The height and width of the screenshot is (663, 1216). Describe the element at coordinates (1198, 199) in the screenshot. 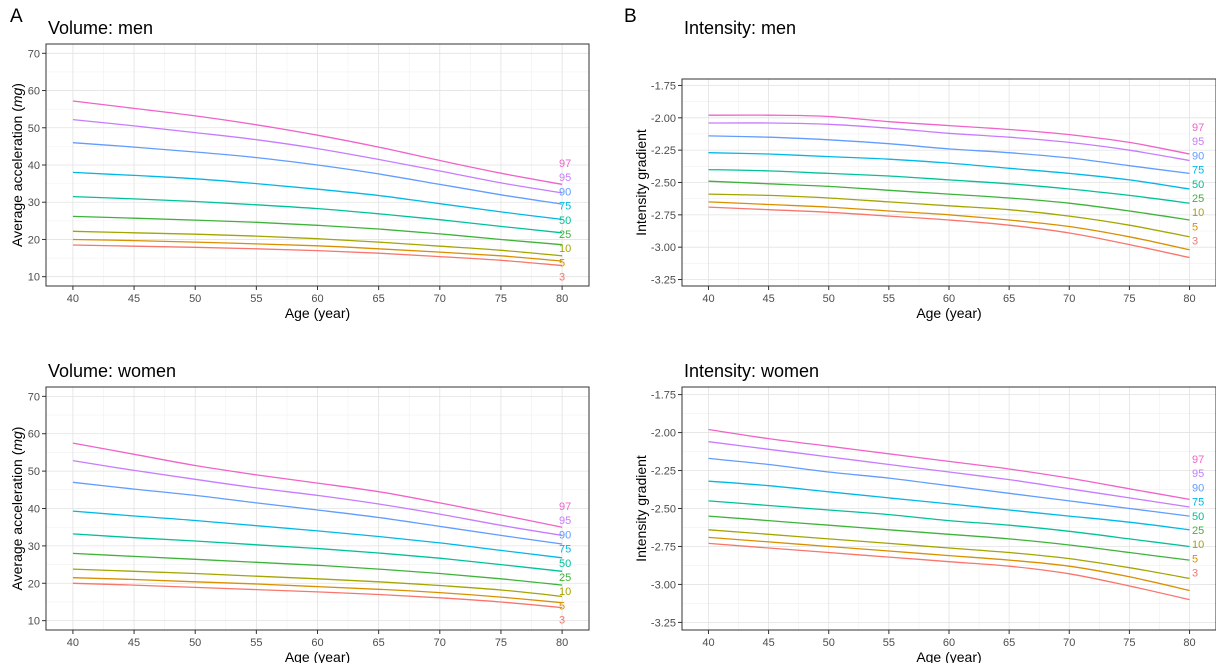

I see `series-label-p25: 25` at that location.